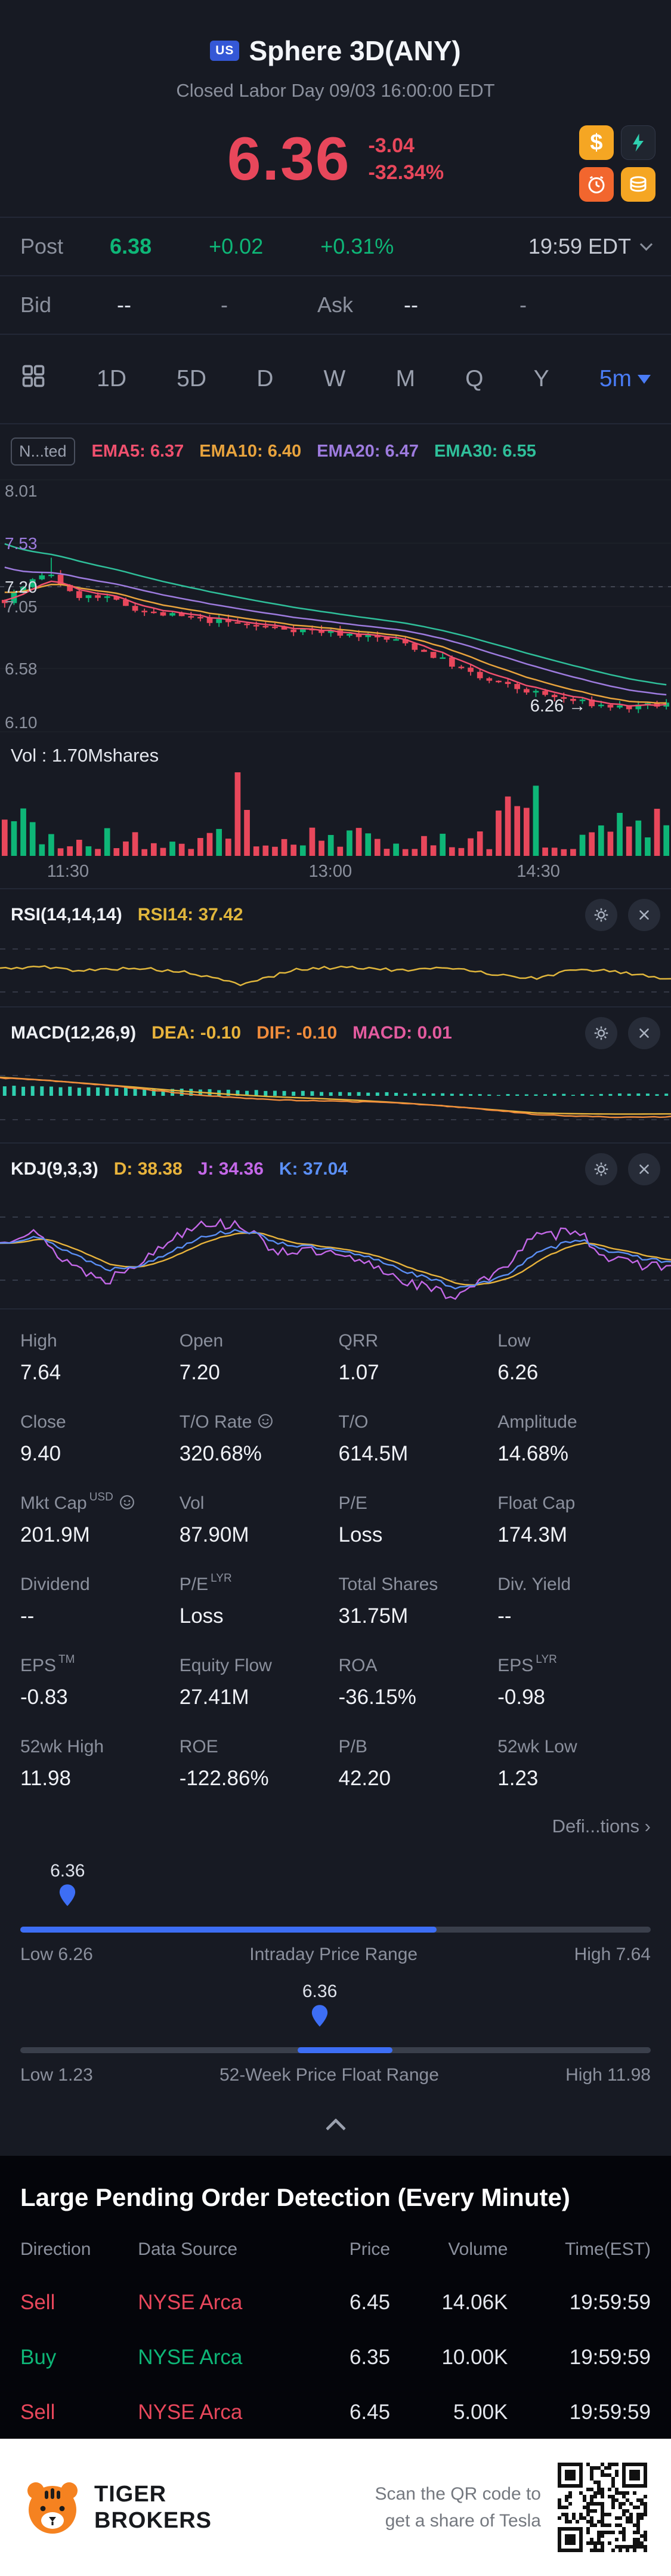 The width and height of the screenshot is (671, 2576). I want to click on candlestick-chart: 8.01 7.53 7.207.05 6.58 6.10 6.26 →, so click(335, 606).